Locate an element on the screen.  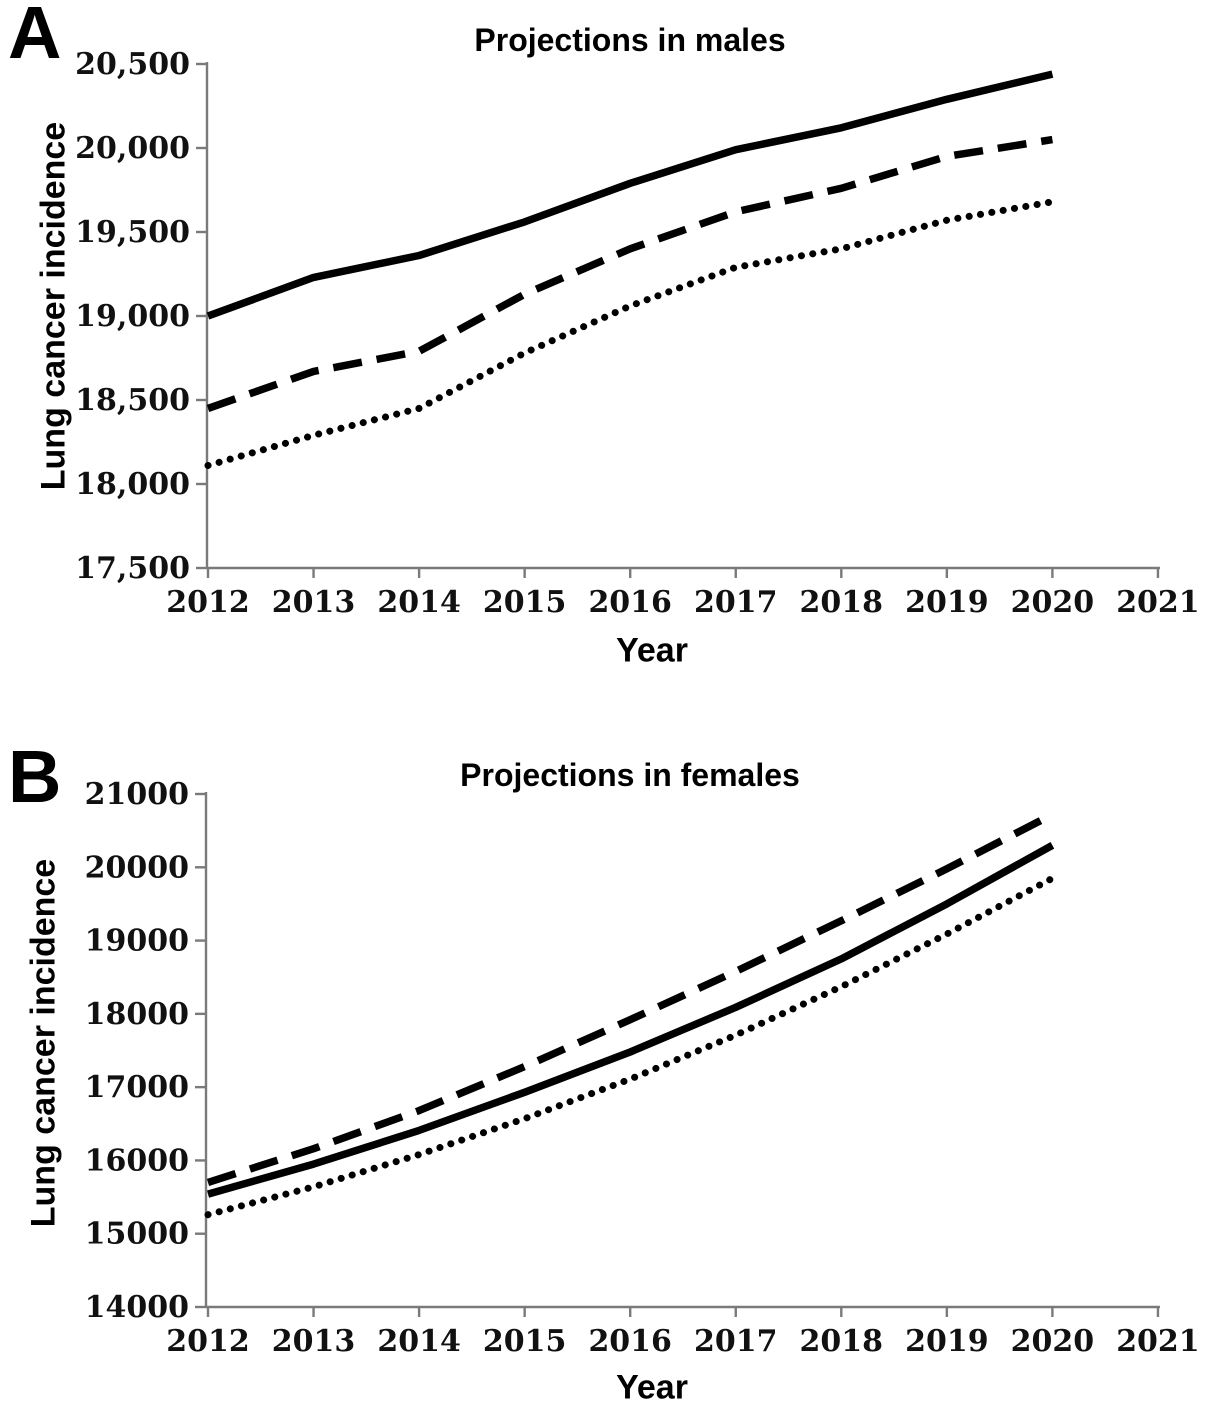
y-axis-tick-label: 20,500 is located at coordinates (132, 64).